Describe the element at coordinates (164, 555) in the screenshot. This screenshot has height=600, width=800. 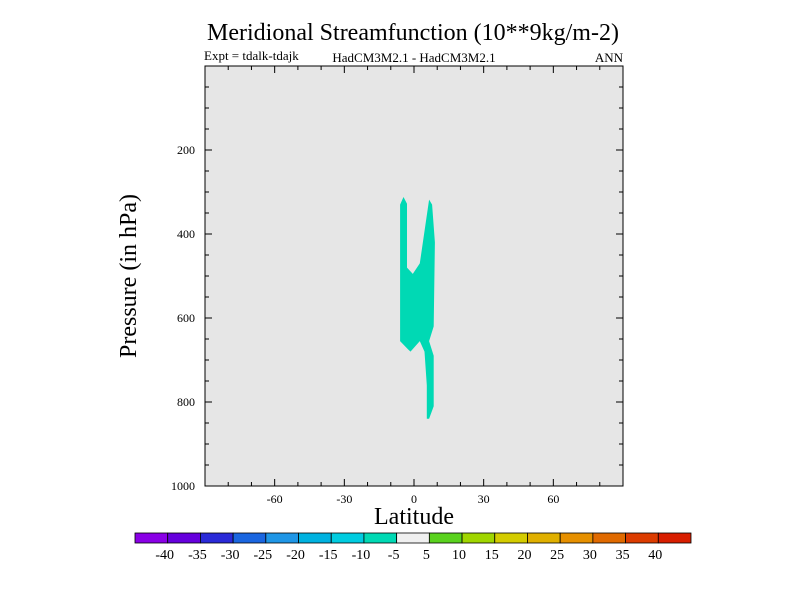
I see `colorbar-label: -40` at that location.